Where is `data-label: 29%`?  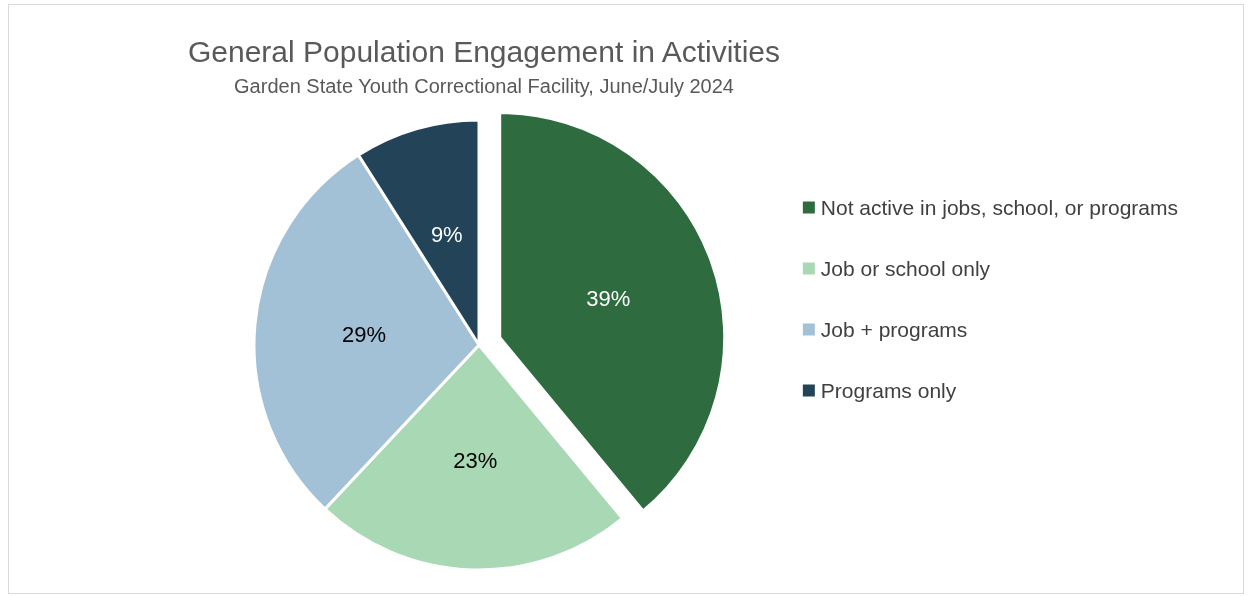 data-label: 29% is located at coordinates (364, 334).